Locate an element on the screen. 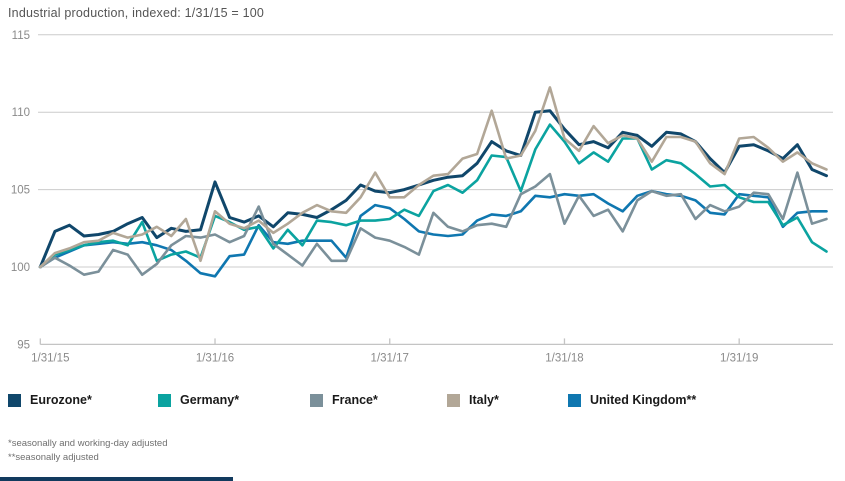 This screenshot has height=481, width=845. united-kingdom-swatch-icon is located at coordinates (574, 400).